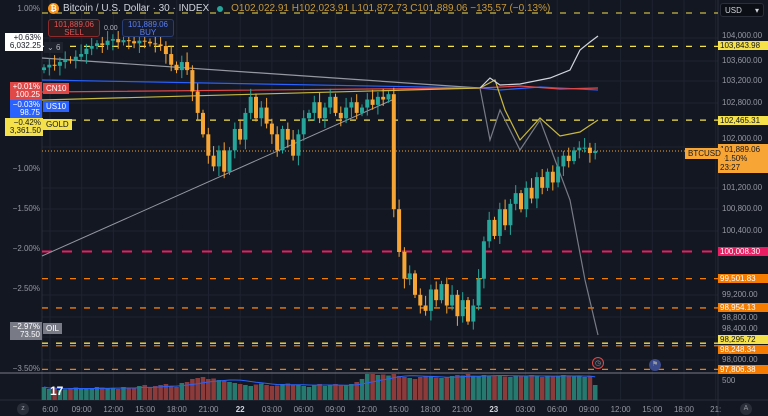 Image resolution: width=768 pixels, height=416 pixels. I want to click on us10-line, so click(320, 85).